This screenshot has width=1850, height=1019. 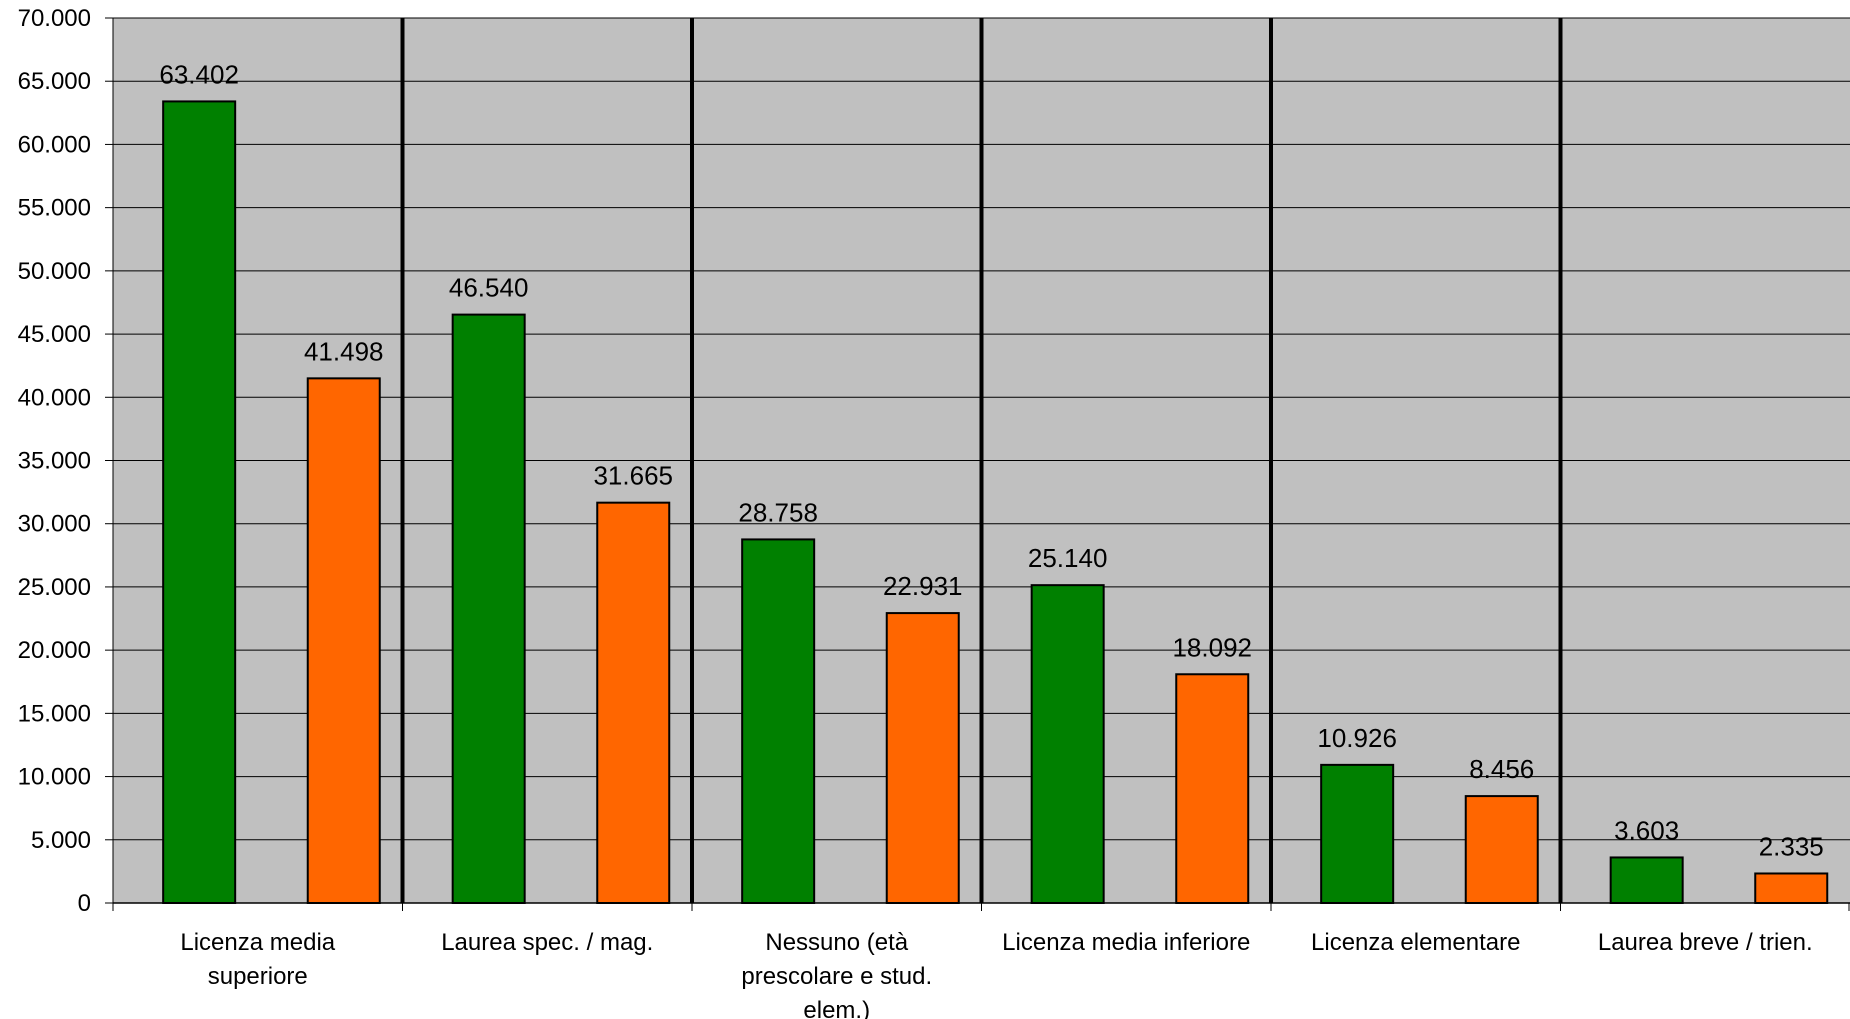 I want to click on x-tick-label: Nessuno (età prescolare e stud. elem.), so click(x=836, y=974).